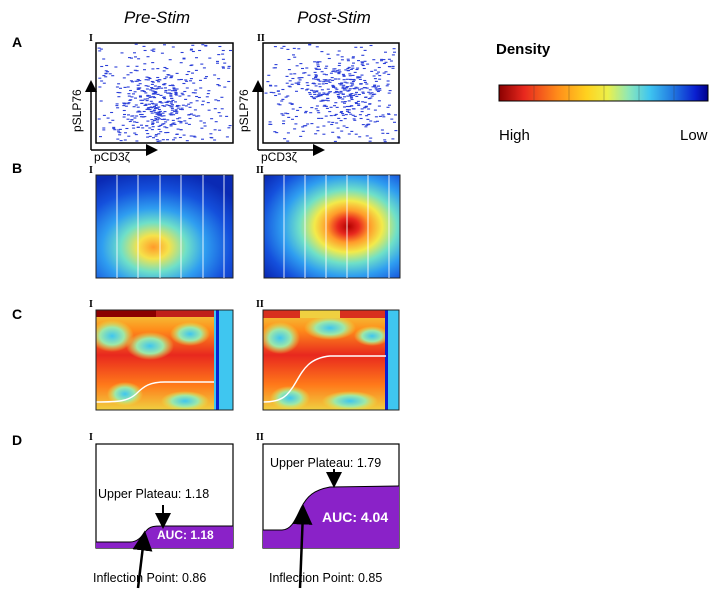 The width and height of the screenshot is (720, 594). Describe the element at coordinates (17, 42) in the screenshot. I see `row-label-a: A` at that location.